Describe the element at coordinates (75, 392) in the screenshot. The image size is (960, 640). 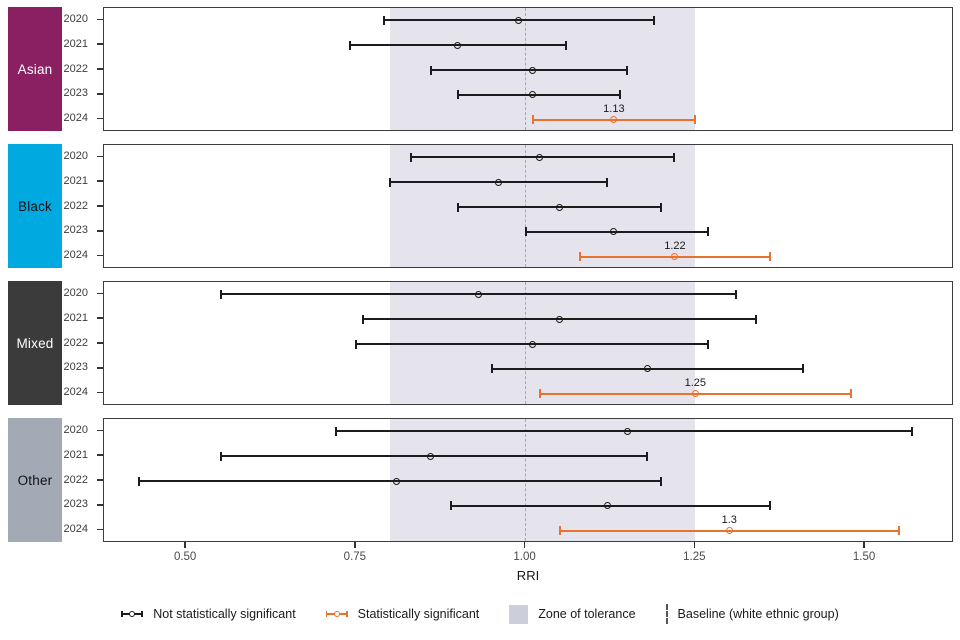
I see `year-label-mixed-2024: 2024` at that location.